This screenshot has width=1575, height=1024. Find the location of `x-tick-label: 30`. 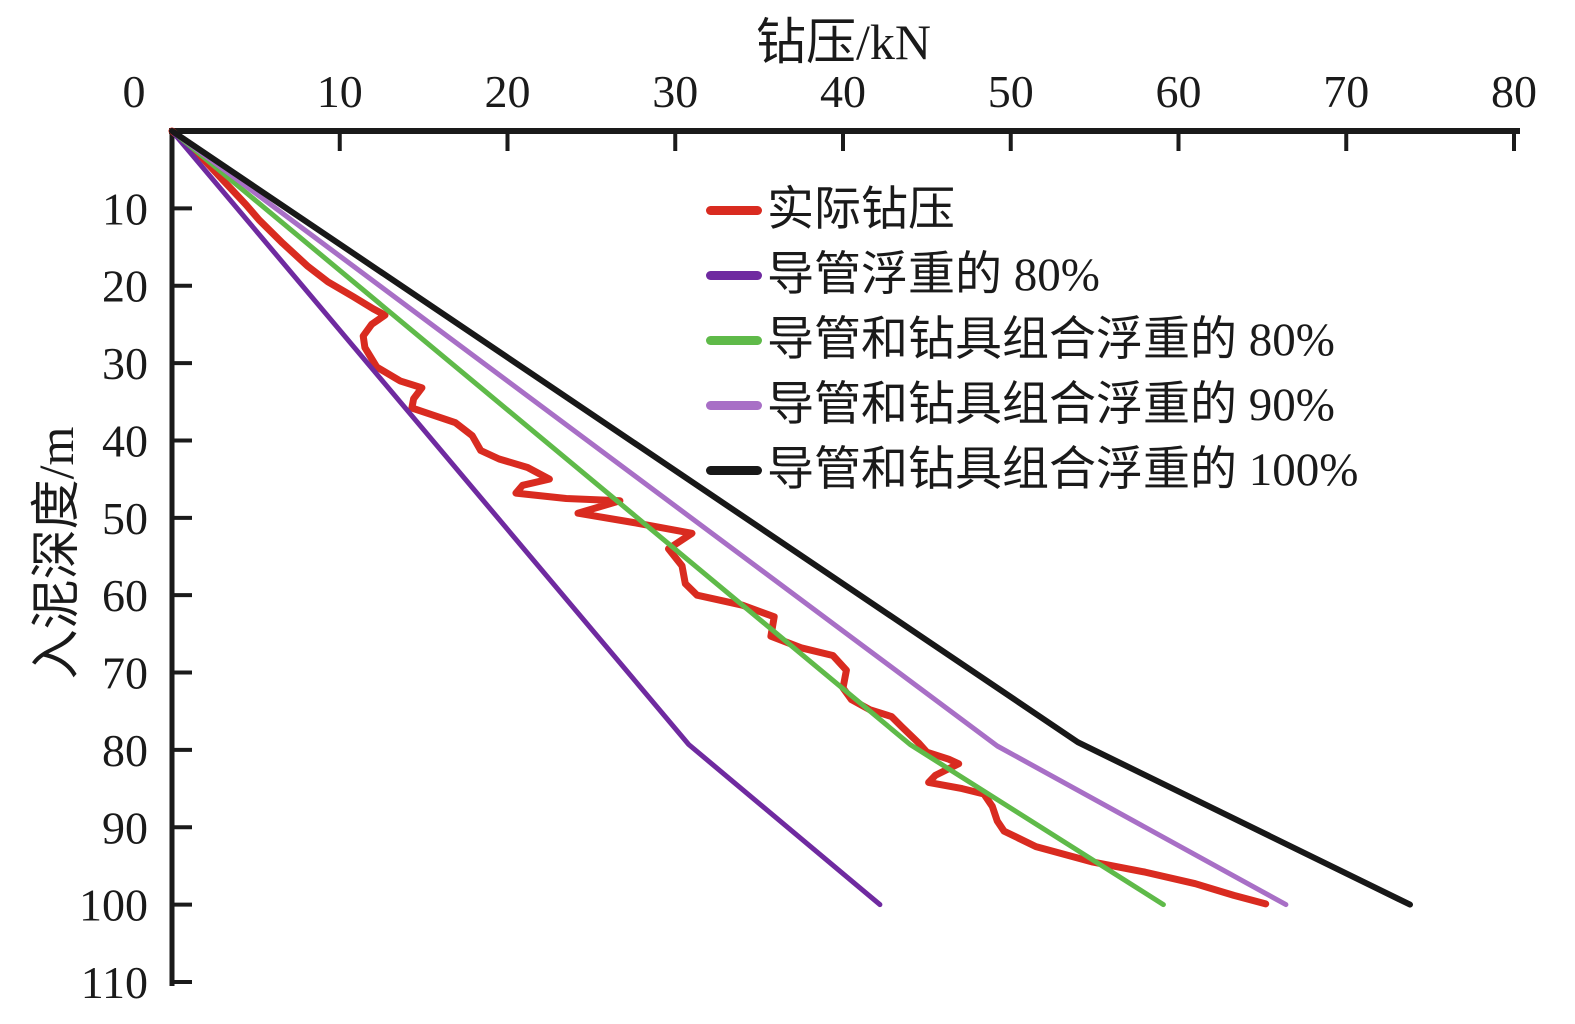

x-tick-label: 30 is located at coordinates (675, 91).